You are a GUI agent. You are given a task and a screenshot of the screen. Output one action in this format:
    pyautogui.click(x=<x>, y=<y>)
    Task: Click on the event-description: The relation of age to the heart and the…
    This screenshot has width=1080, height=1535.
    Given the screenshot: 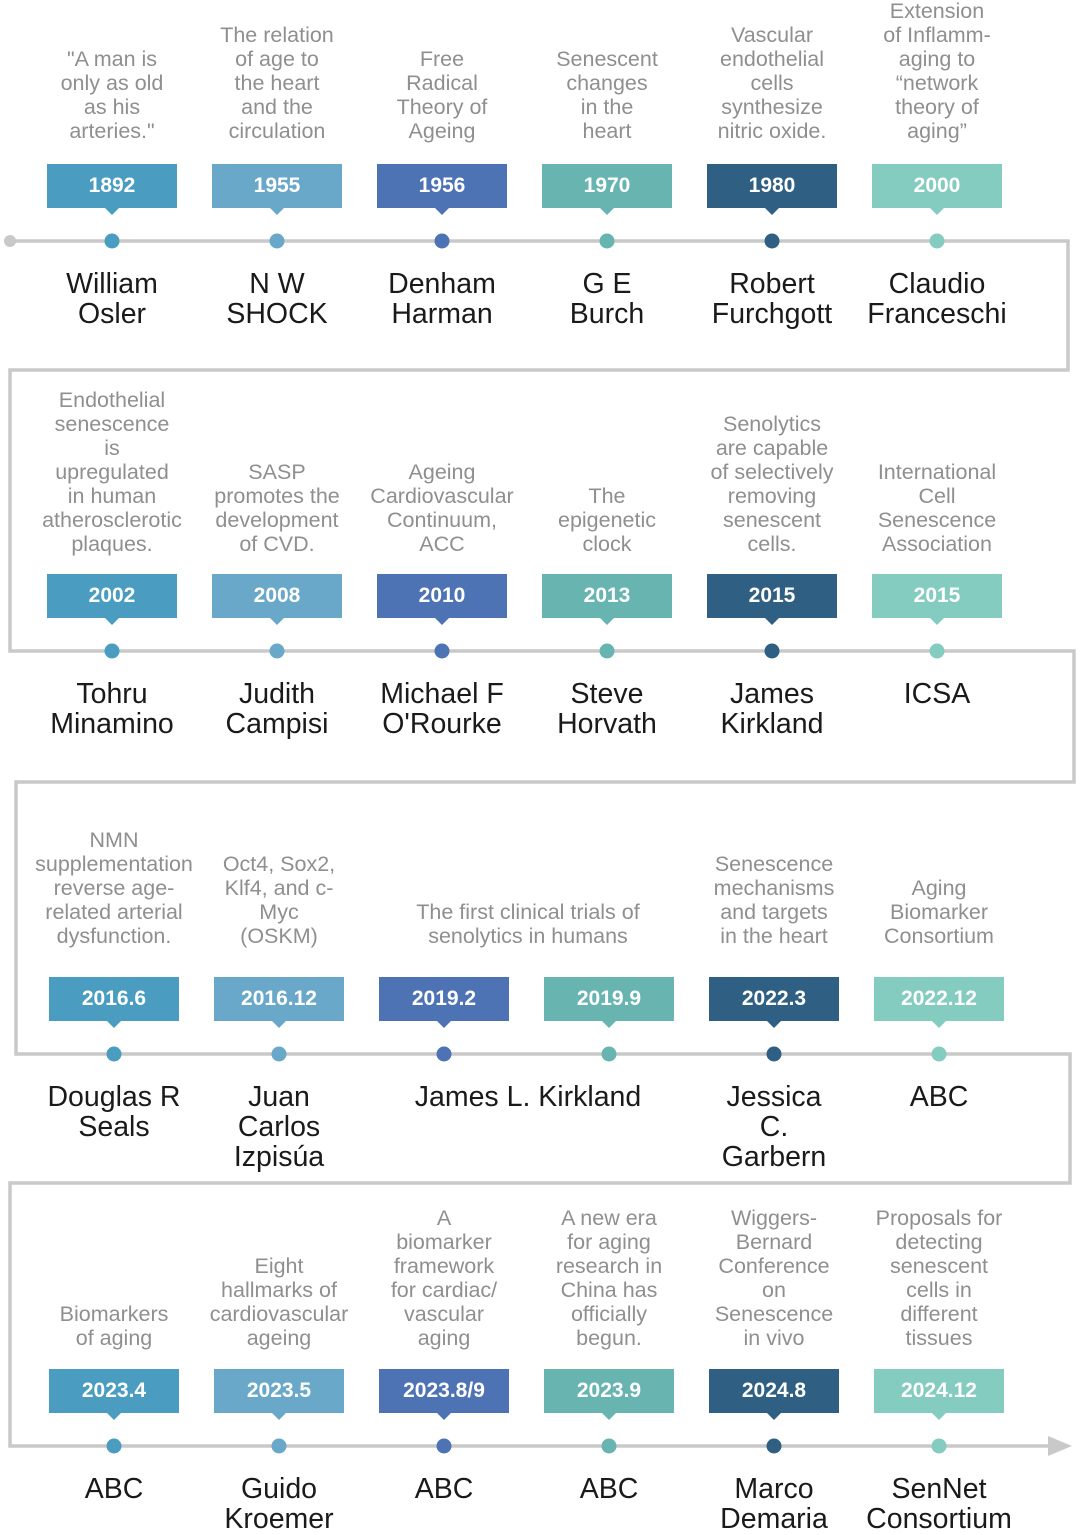 What is the action you would take?
    pyautogui.click(x=277, y=83)
    